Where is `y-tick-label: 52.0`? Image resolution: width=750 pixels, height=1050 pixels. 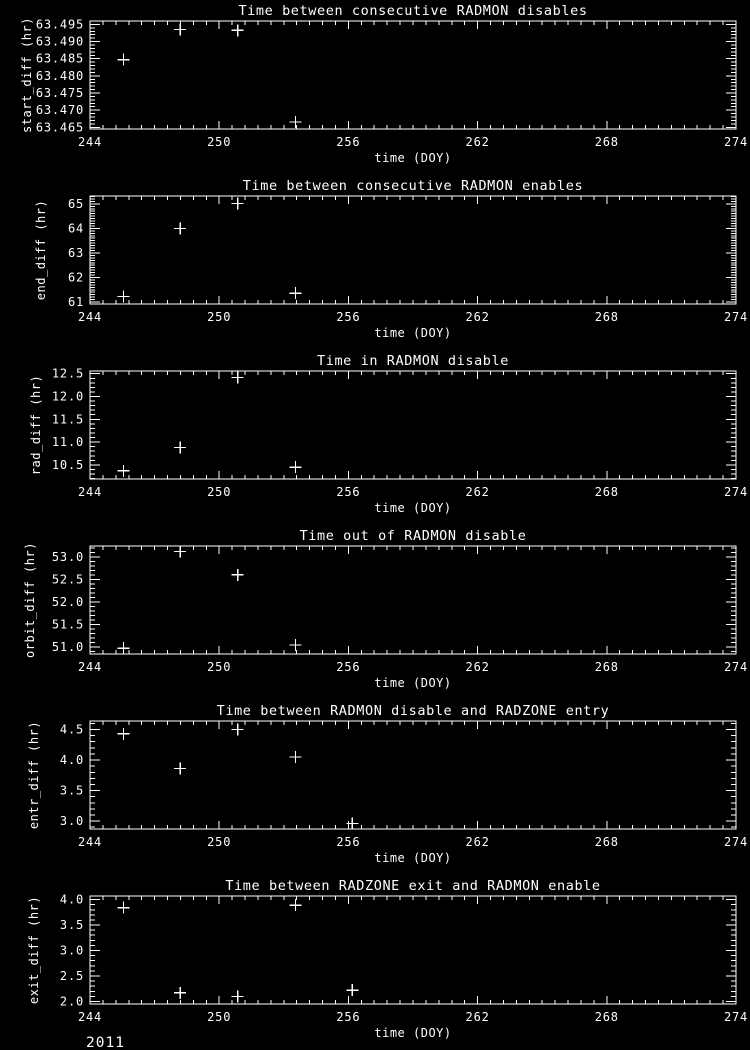 y-tick-label: 52.0 is located at coordinates (68, 602).